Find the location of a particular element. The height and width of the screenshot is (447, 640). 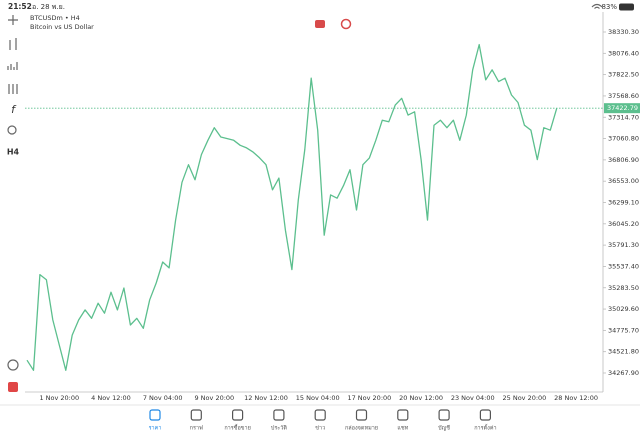

tab: แชท is located at coordinates (403, 420).